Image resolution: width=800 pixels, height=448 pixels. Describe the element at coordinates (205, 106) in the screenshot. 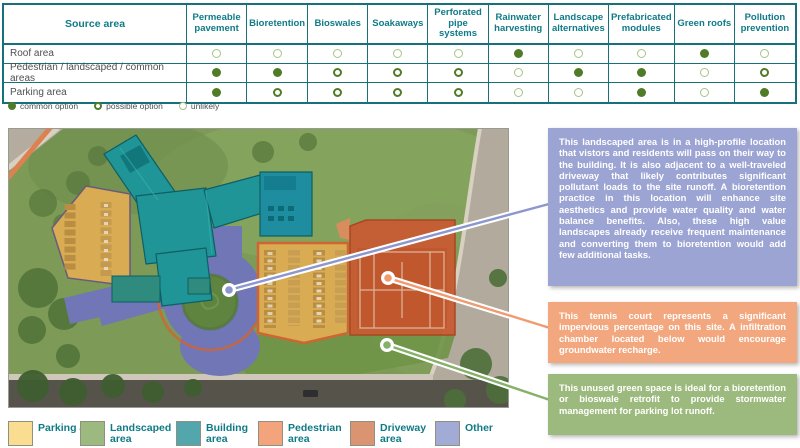

I see `symbol-legend-label: unlikely` at that location.